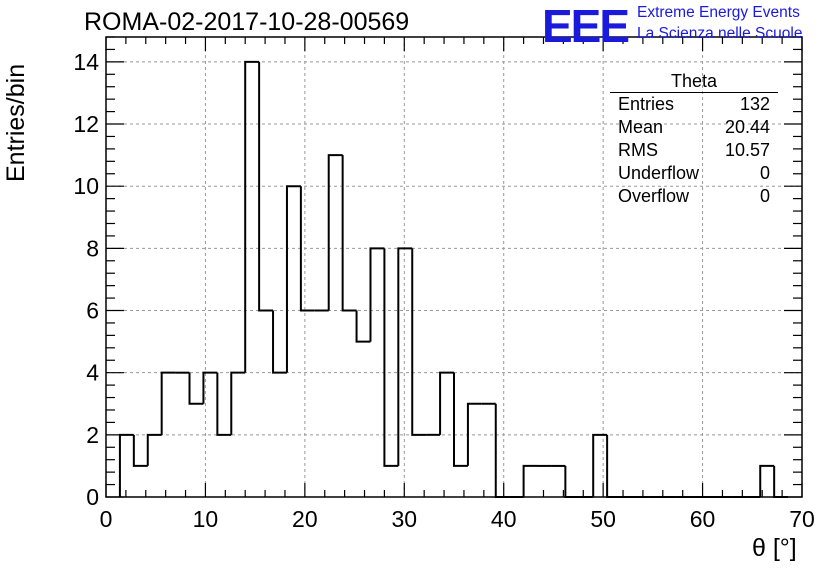 This screenshot has width=836, height=572. I want to click on stats-row: Mean 20.44, so click(694, 127).